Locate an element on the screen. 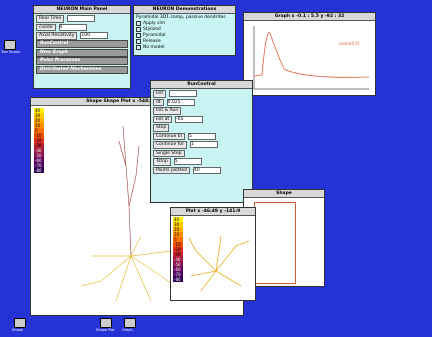 This screenshot has width=432, height=337. option: Release is located at coordinates (184, 41).